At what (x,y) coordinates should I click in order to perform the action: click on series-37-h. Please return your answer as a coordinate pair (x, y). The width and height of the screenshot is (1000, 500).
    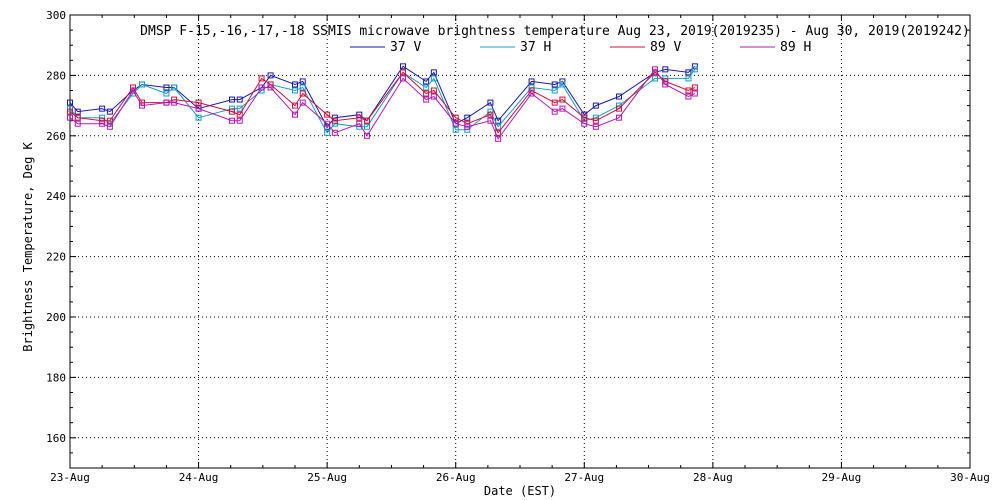
    Looking at the image, I should click on (382, 101).